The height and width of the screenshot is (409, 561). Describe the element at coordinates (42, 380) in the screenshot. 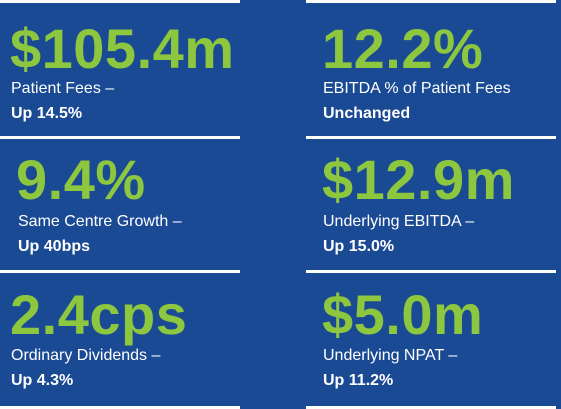

I see `metric-change: Up 4.3%` at that location.